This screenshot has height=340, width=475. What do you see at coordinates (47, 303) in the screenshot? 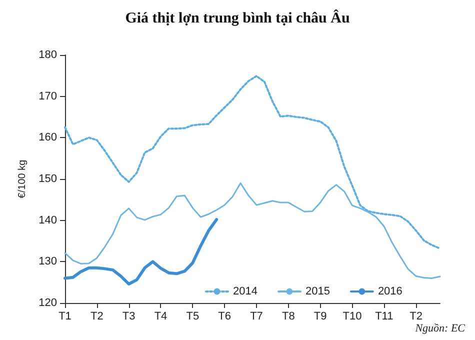
I see `y-tick-label: 120` at bounding box center [47, 303].